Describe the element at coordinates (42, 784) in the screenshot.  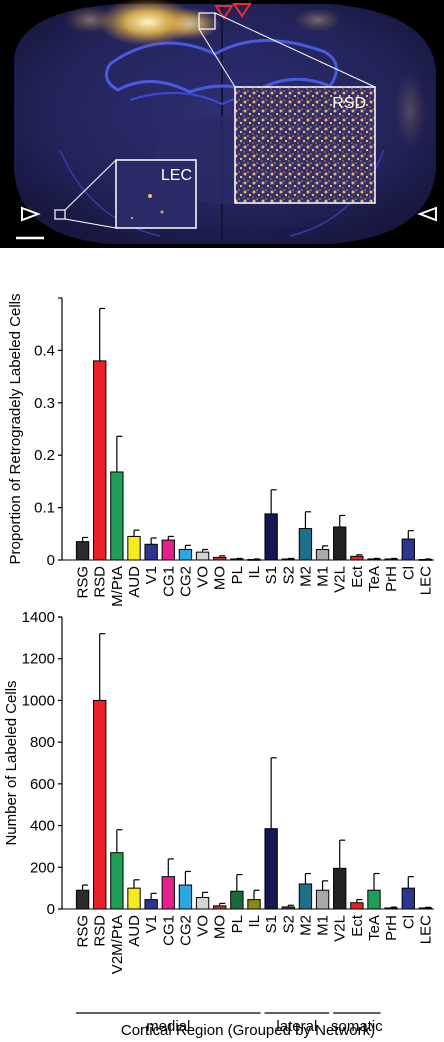
I see `y-tick-label: 600` at that location.